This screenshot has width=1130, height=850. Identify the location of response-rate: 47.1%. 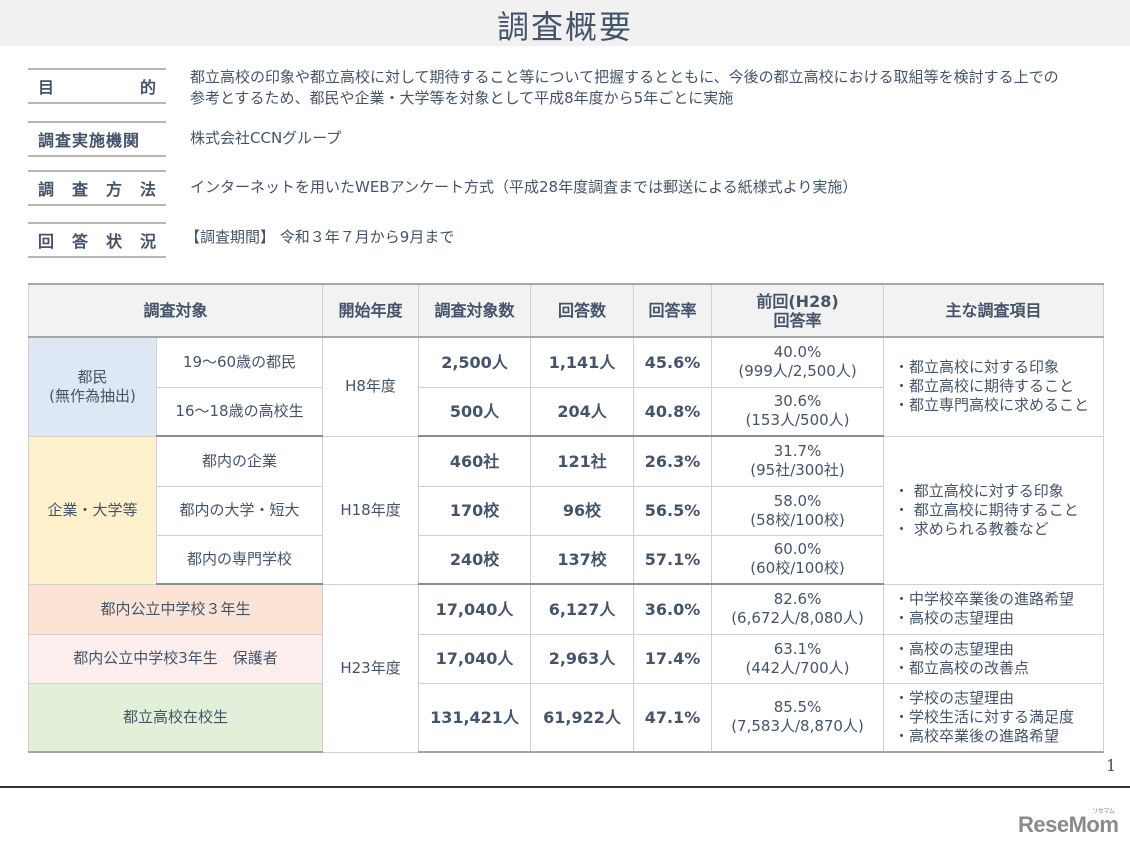
(673, 717).